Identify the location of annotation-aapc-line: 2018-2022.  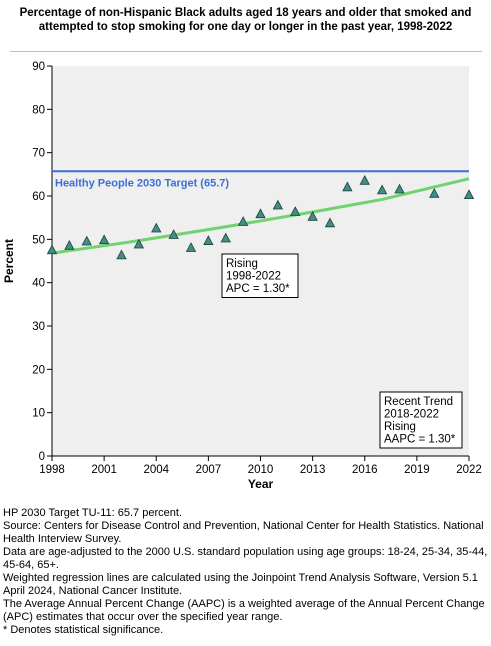
(411, 415).